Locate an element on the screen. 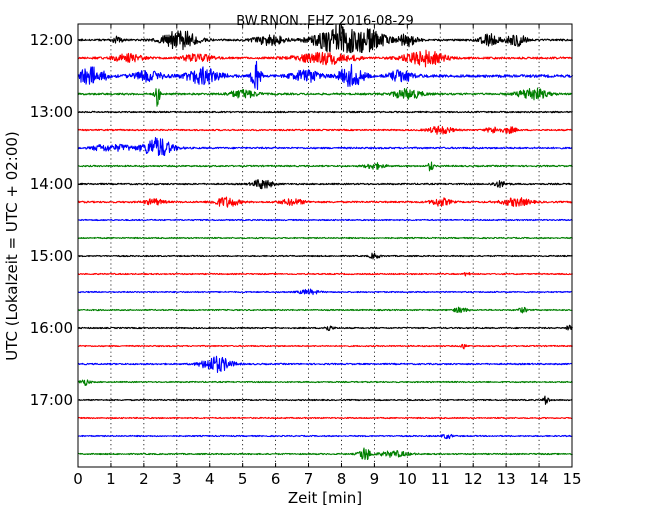 Image resolution: width=650 pixels, height=520 pixels. y-tick-label: 12:00 is located at coordinates (51, 40).